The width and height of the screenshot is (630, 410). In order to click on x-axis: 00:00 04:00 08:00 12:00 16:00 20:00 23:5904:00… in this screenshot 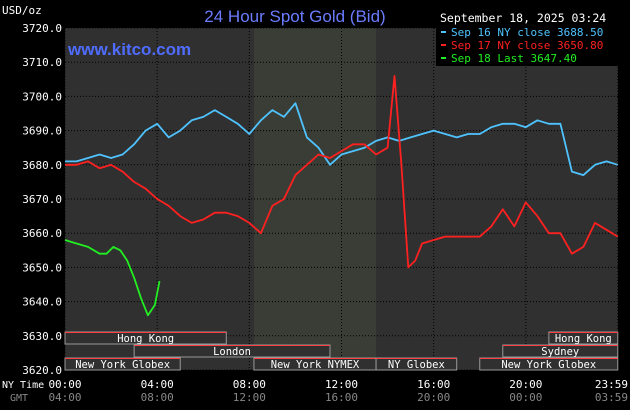, I will do `click(338, 391)`.